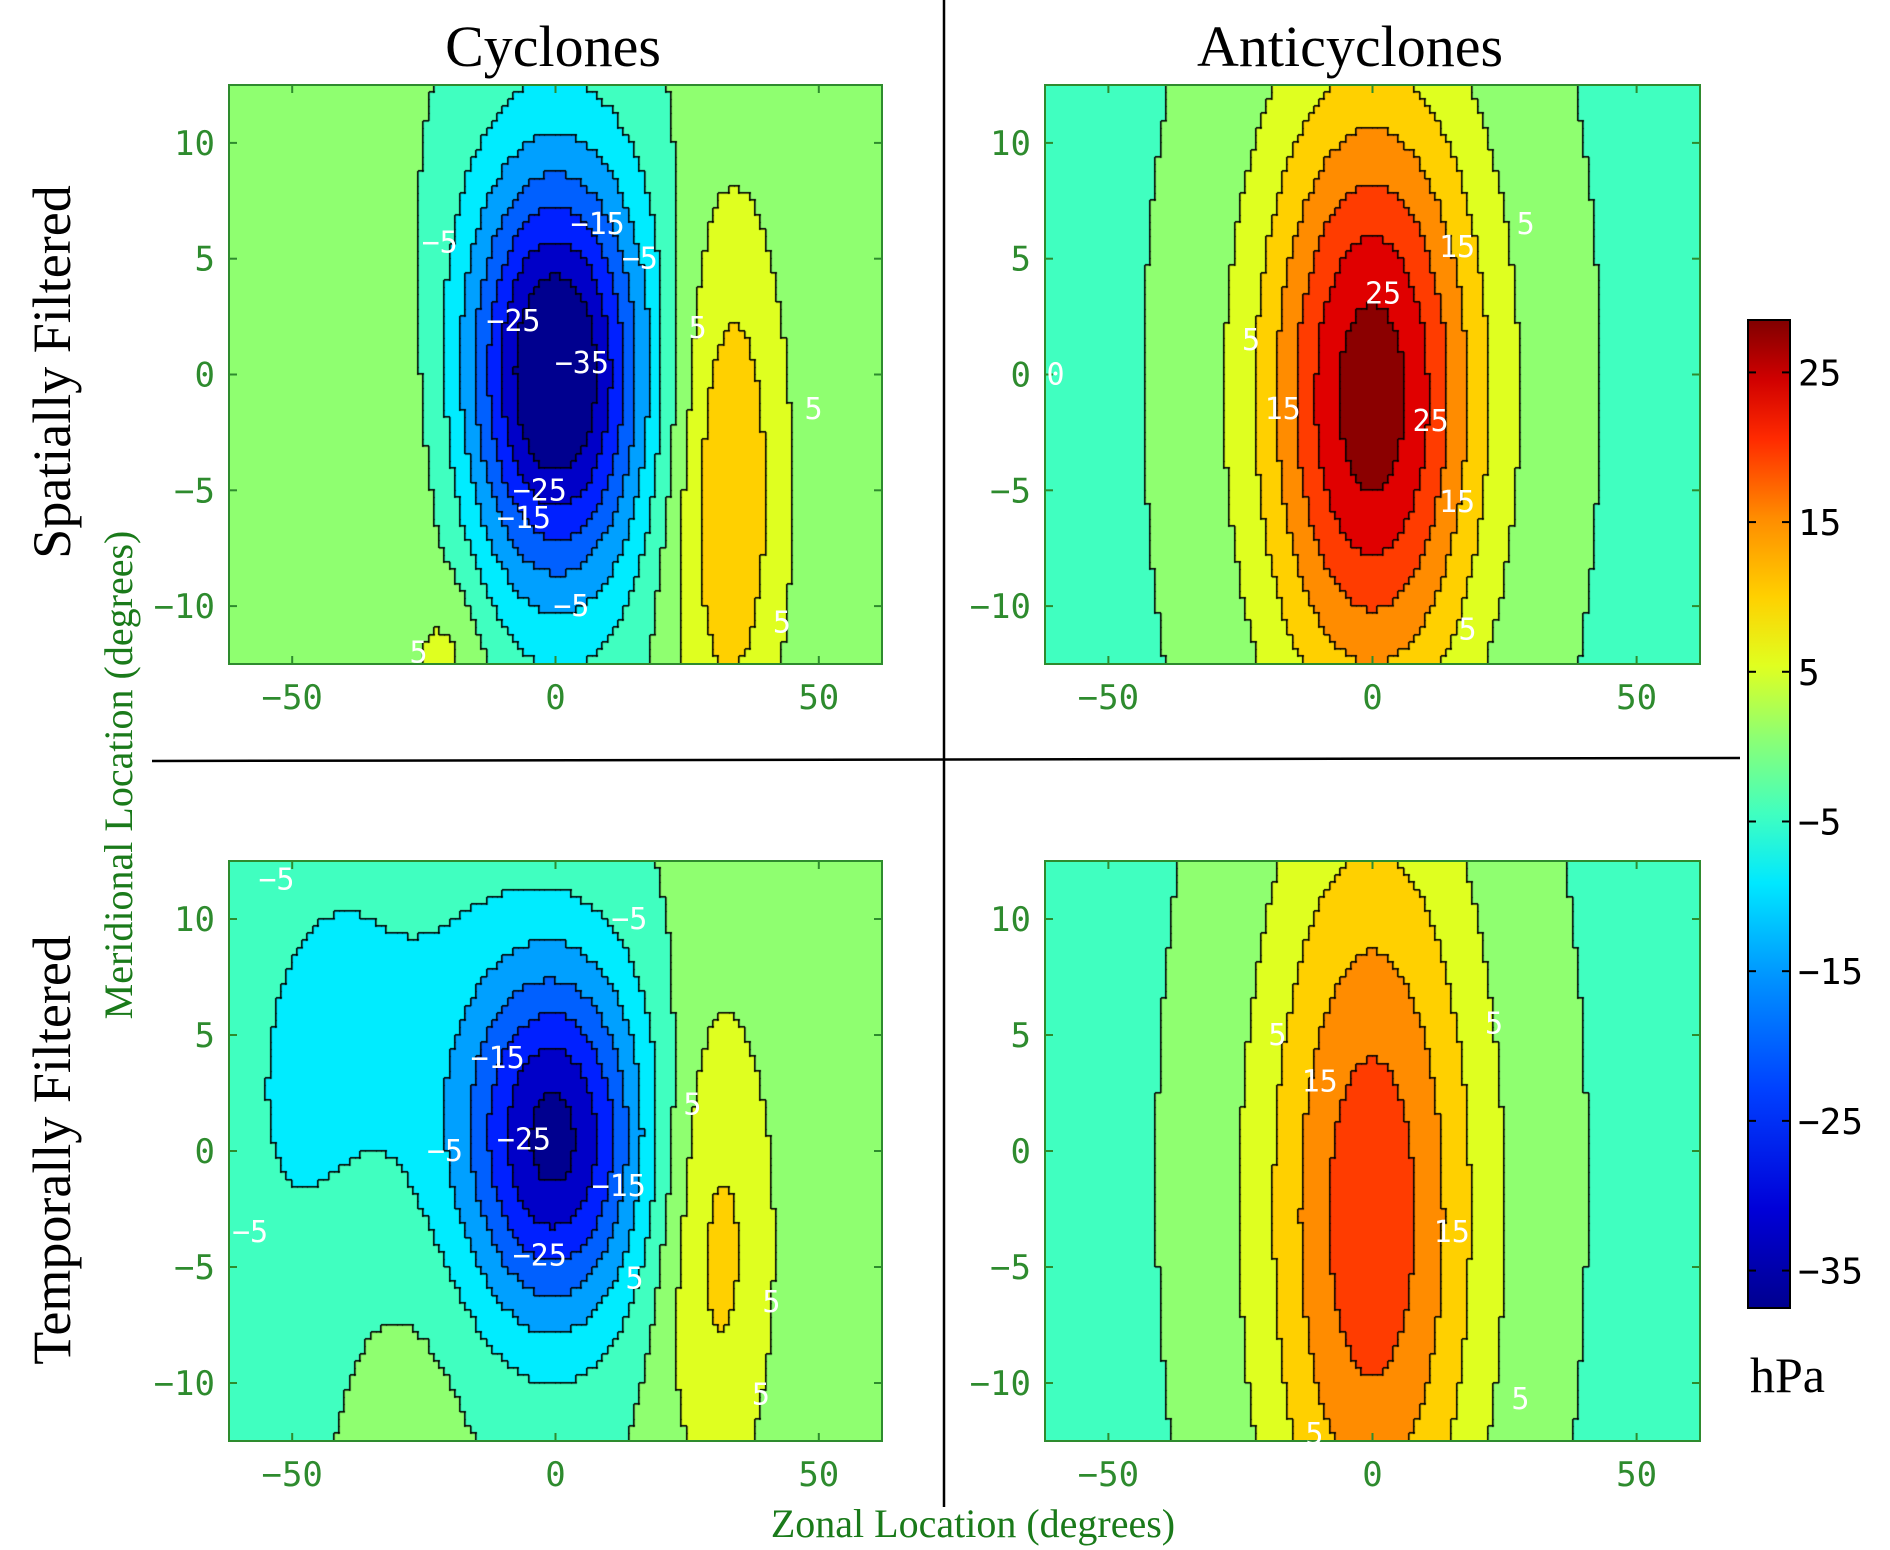  What do you see at coordinates (52, 1150) in the screenshot?
I see `row-title-temporally-filtered: Temporally Filtered` at bounding box center [52, 1150].